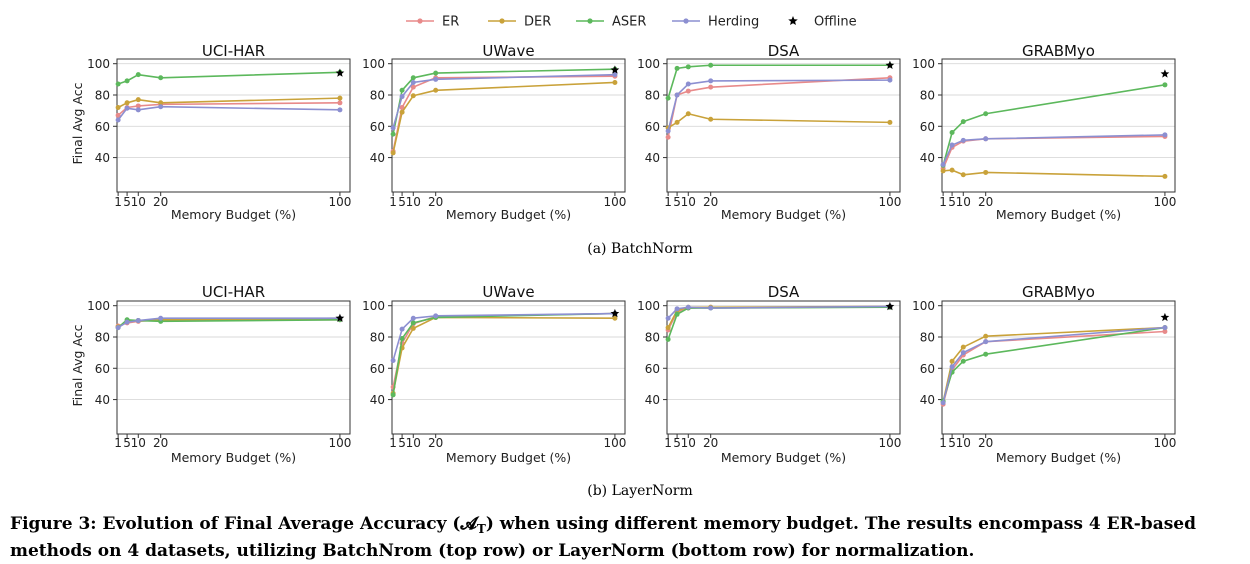  Describe the element at coordinates (733, 22) in the screenshot. I see `legend-label-herding: Herding` at that location.